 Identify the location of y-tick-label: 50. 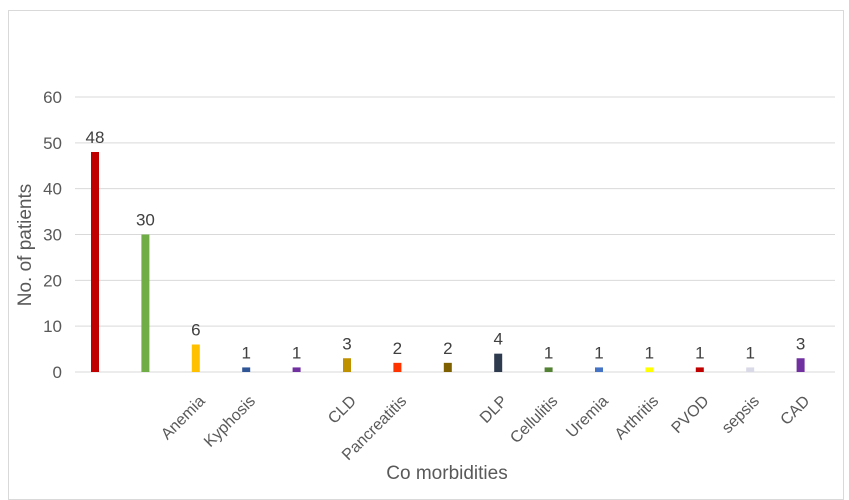
(52, 143).